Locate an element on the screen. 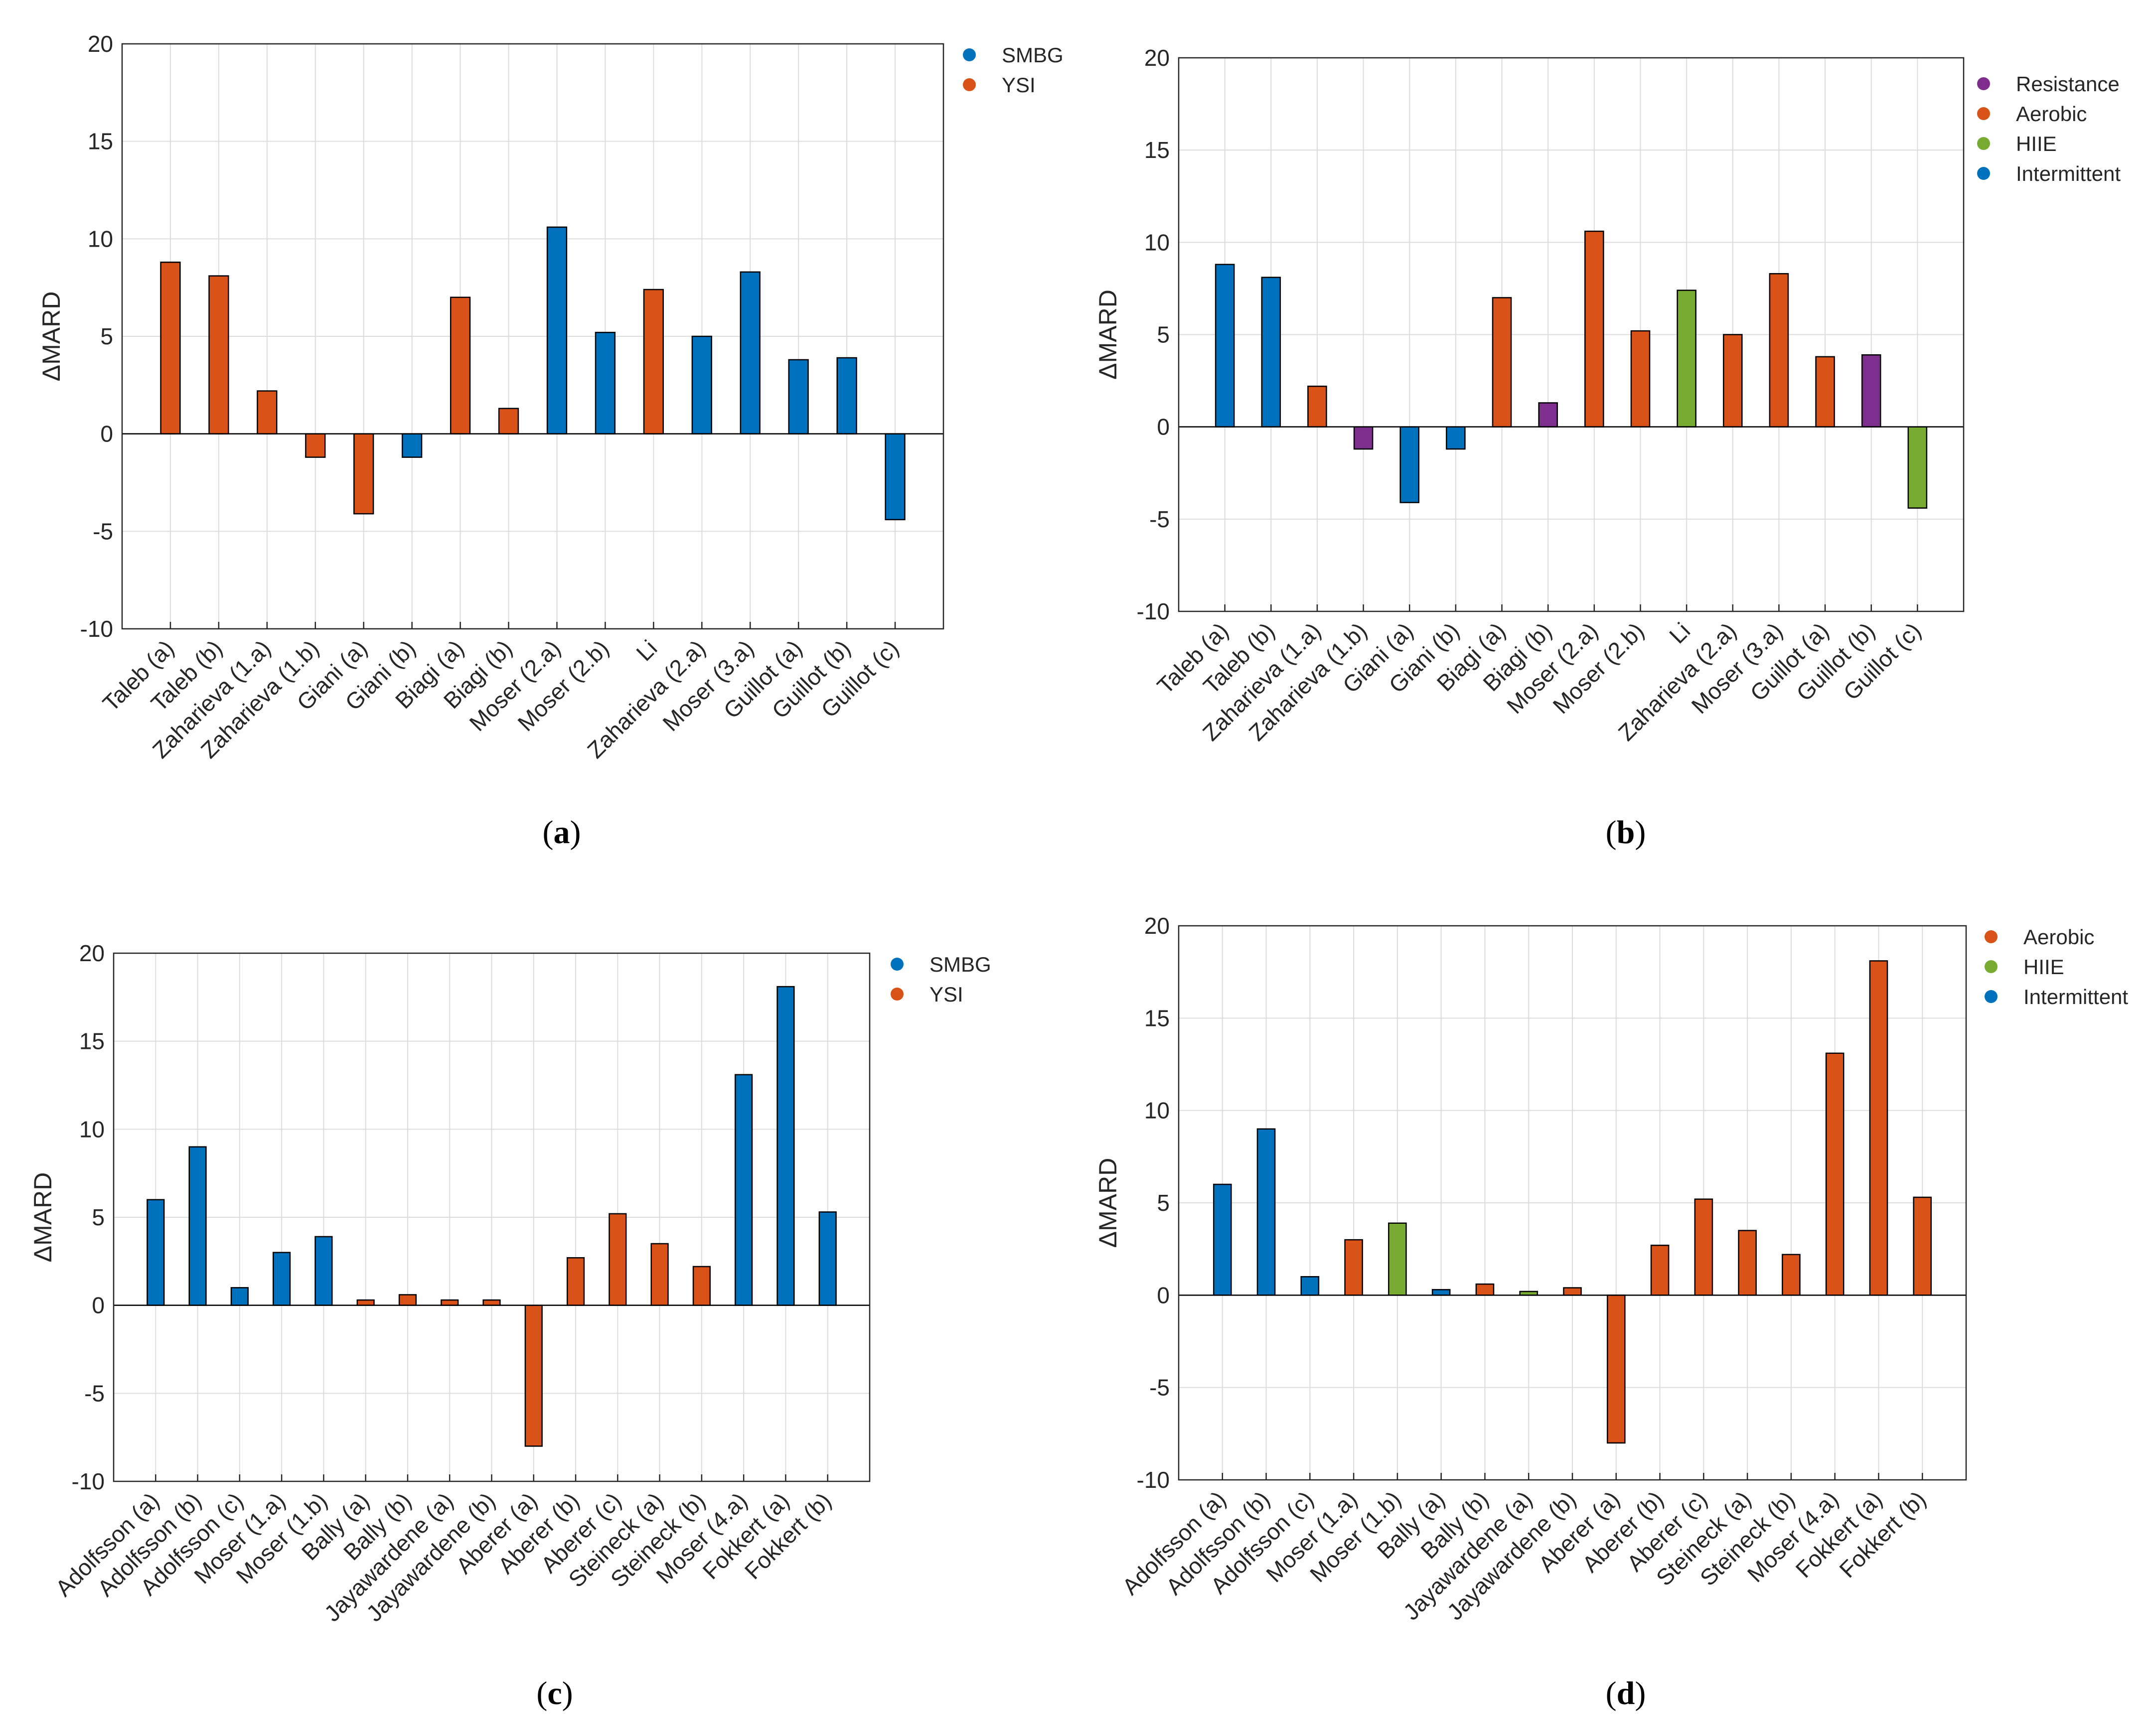  legend-label: Intermittent is located at coordinates (2068, 173).